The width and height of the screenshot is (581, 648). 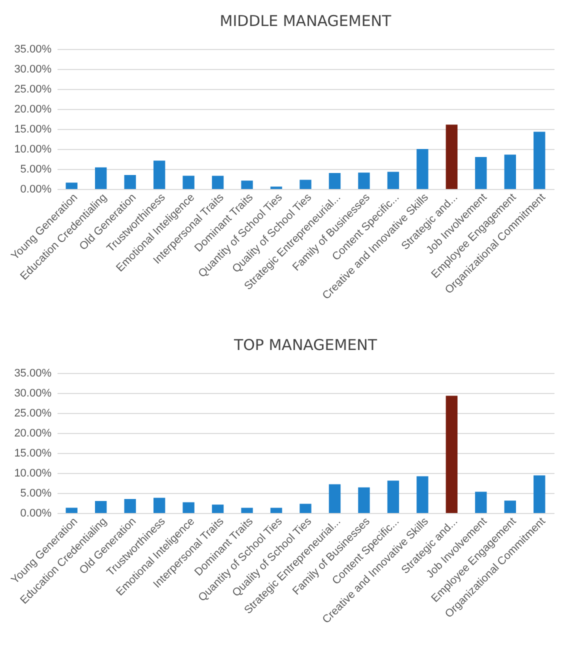 I want to click on chart-title: TOP MANAGEMENT, so click(x=305, y=345).